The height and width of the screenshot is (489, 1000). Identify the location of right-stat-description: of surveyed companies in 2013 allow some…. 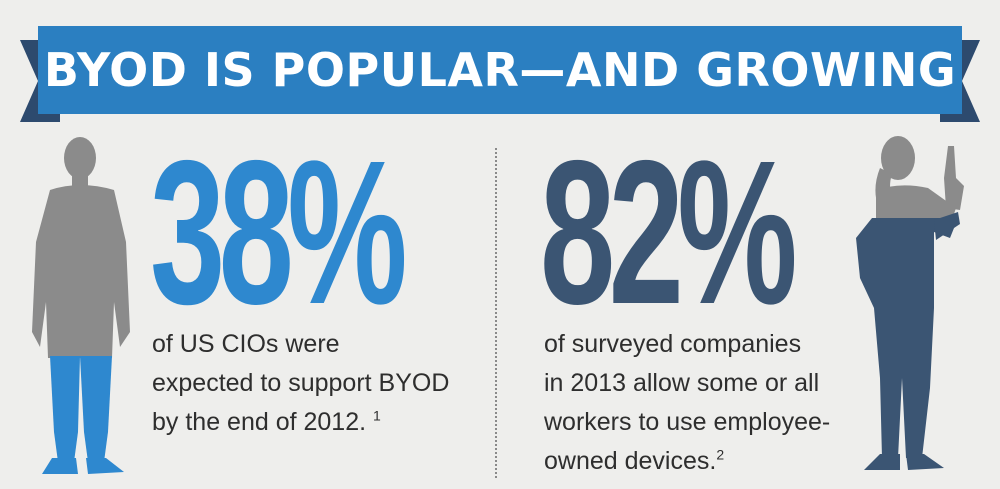
(687, 403).